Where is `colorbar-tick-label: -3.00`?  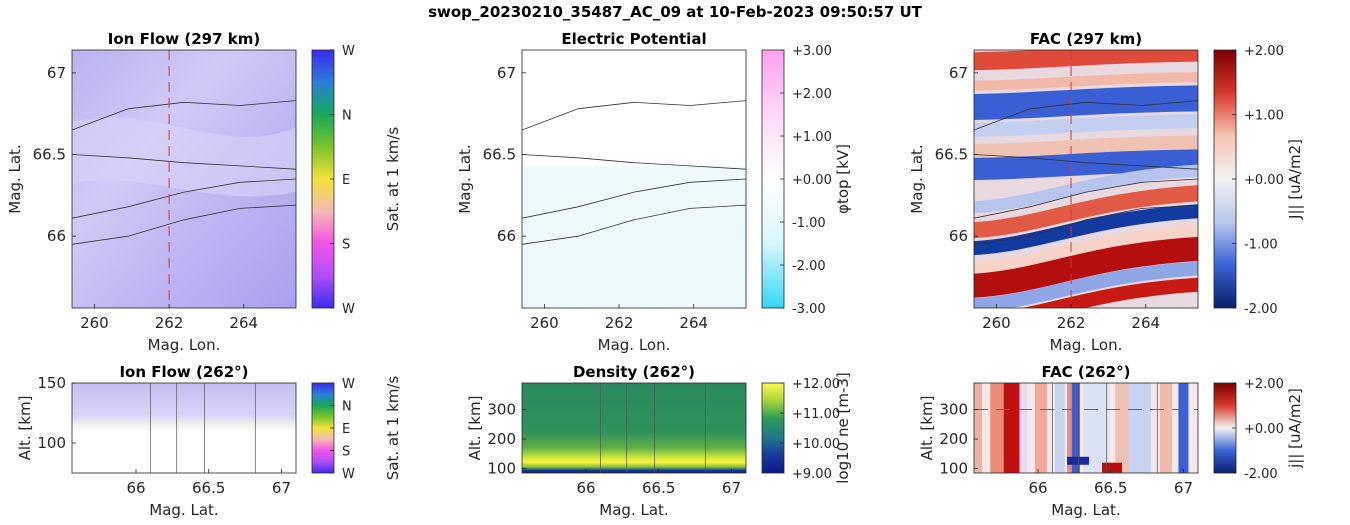 colorbar-tick-label: -3.00 is located at coordinates (809, 309).